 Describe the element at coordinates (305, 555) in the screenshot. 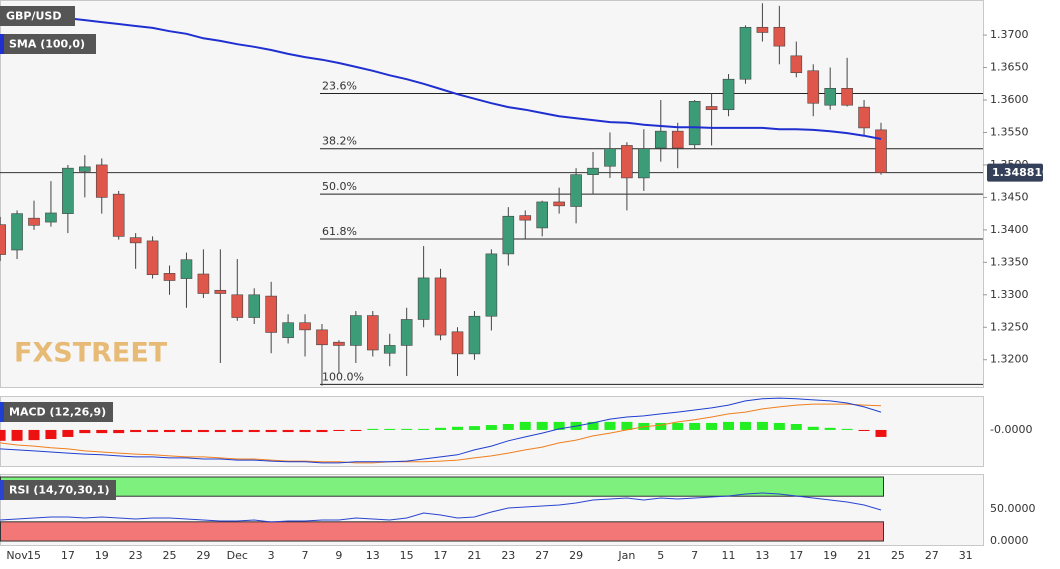

I see `x-tick-label: 7` at that location.